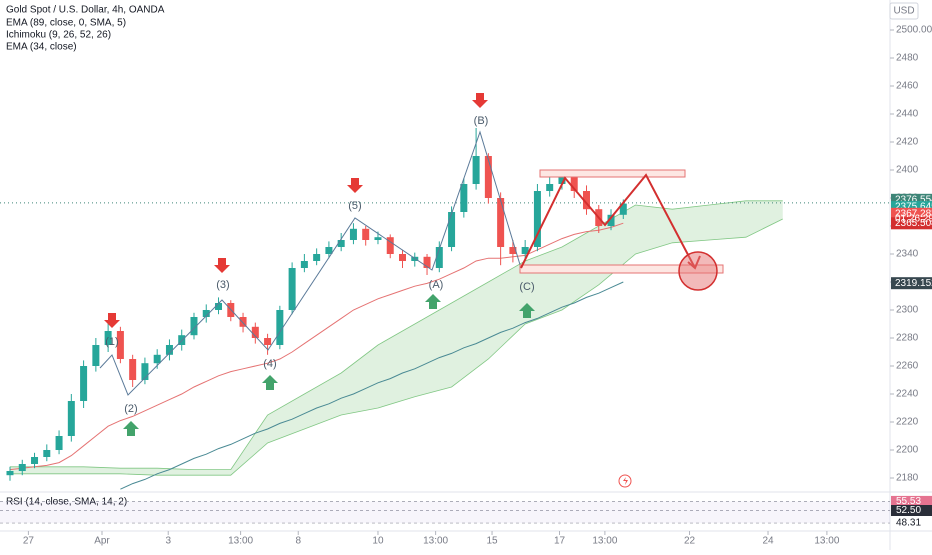 The image size is (932, 555). I want to click on price-badge-label: 2376.554, so click(913, 199).